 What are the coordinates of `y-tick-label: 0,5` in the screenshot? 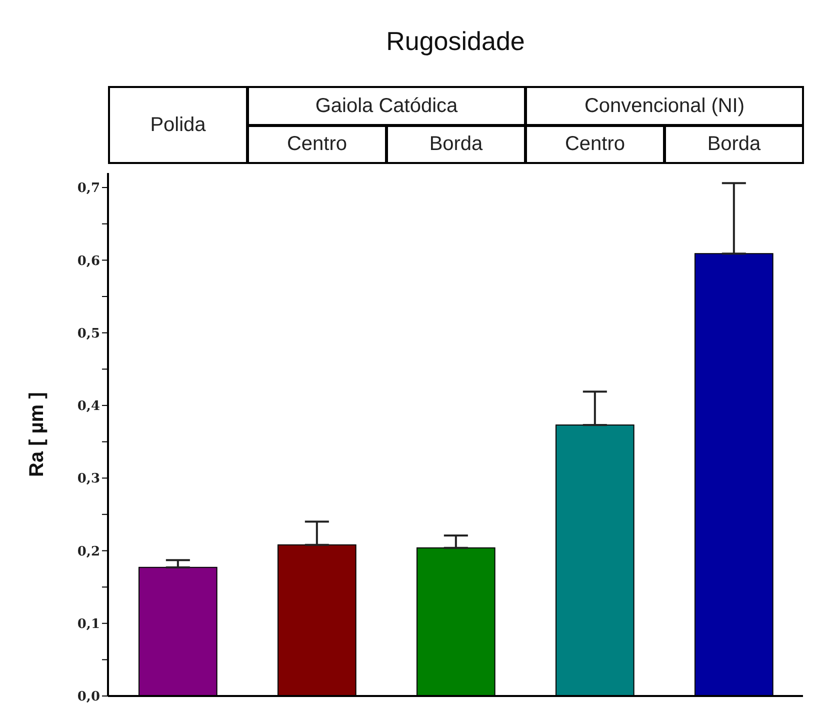 It's located at (88, 334).